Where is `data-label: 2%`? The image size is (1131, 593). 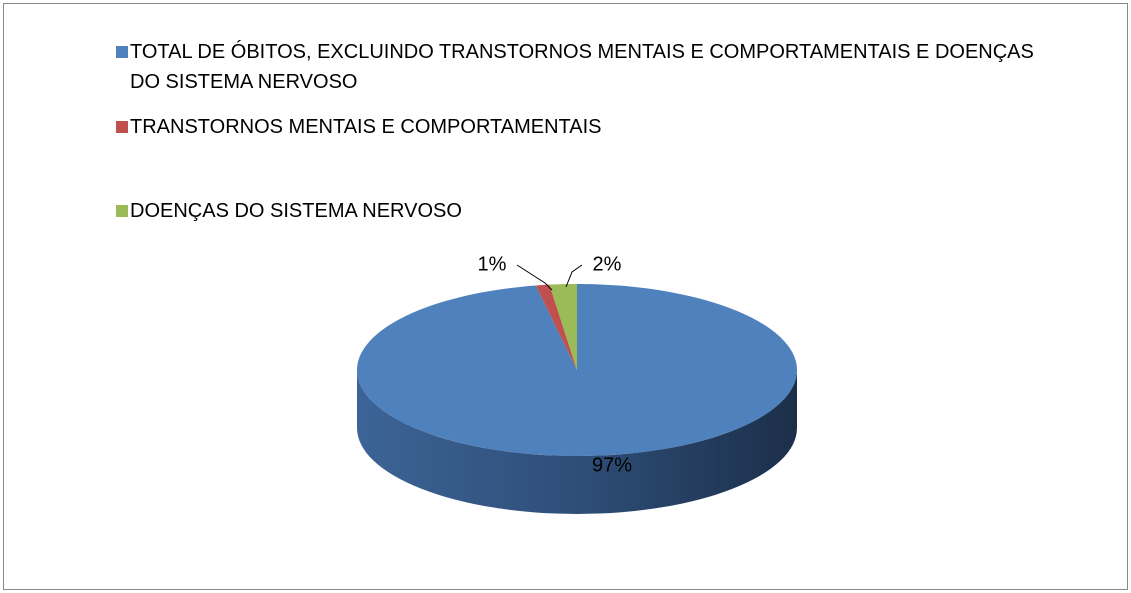
data-label: 2% is located at coordinates (607, 264).